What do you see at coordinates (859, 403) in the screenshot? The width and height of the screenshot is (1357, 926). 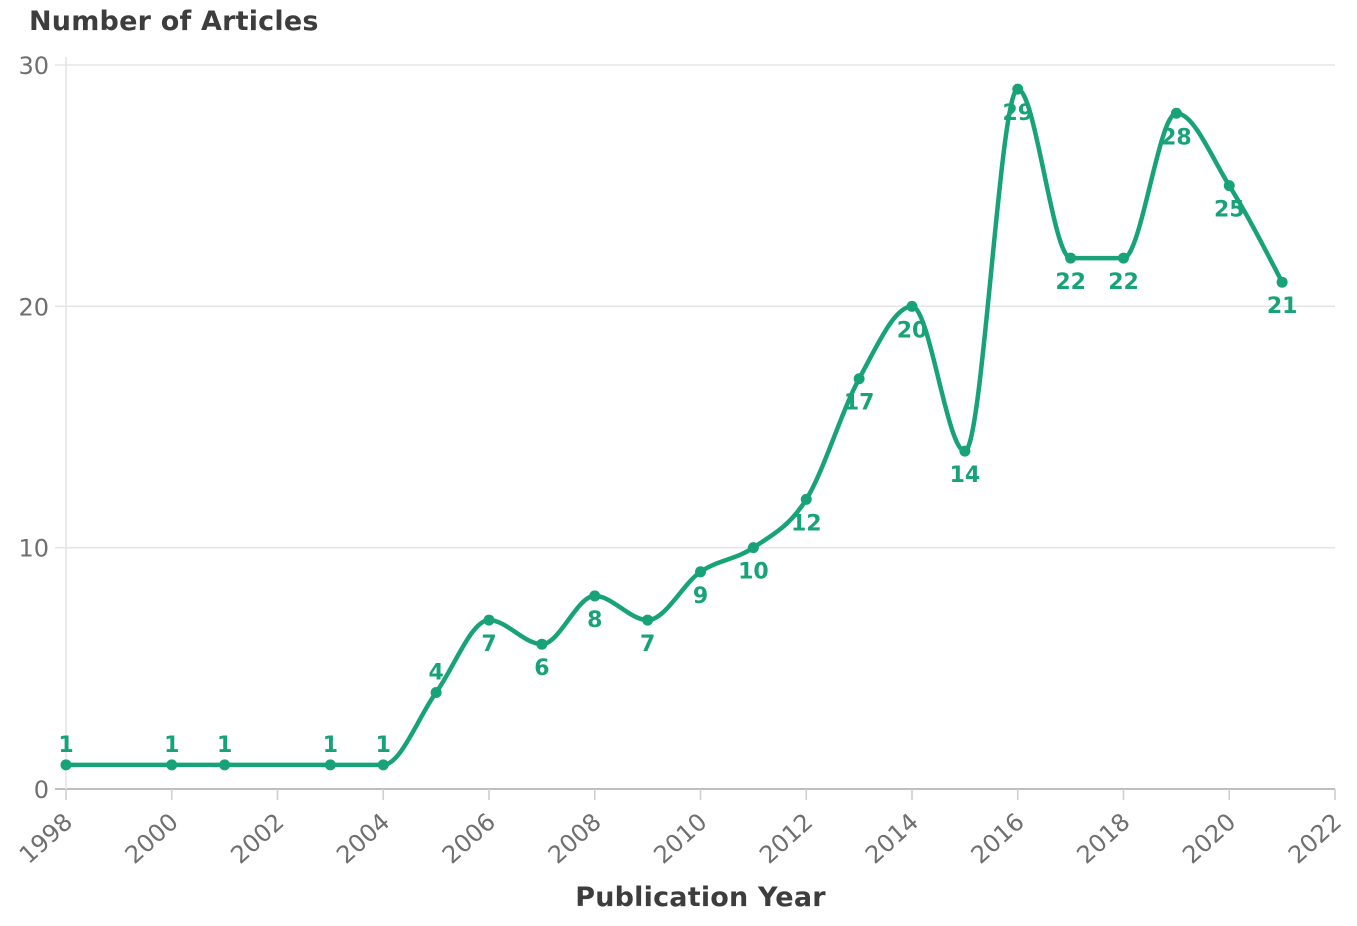 I see `data-point-label: 17` at bounding box center [859, 403].